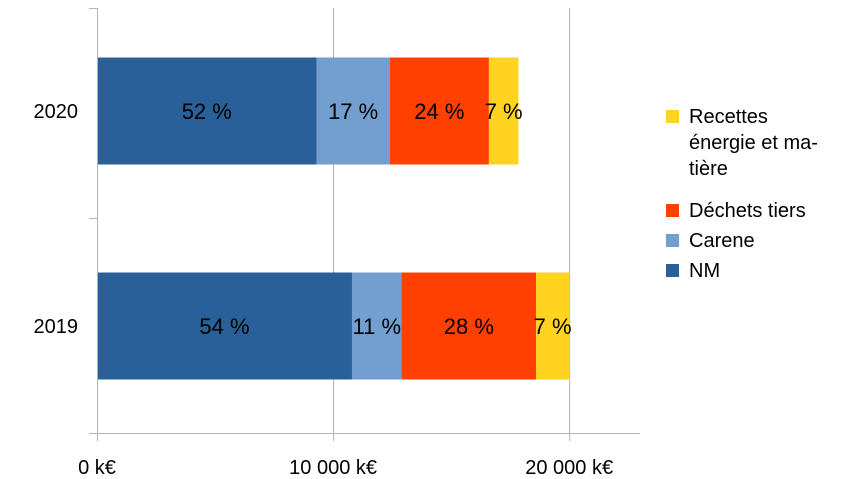  I want to click on data-label: 28 %, so click(469, 326).